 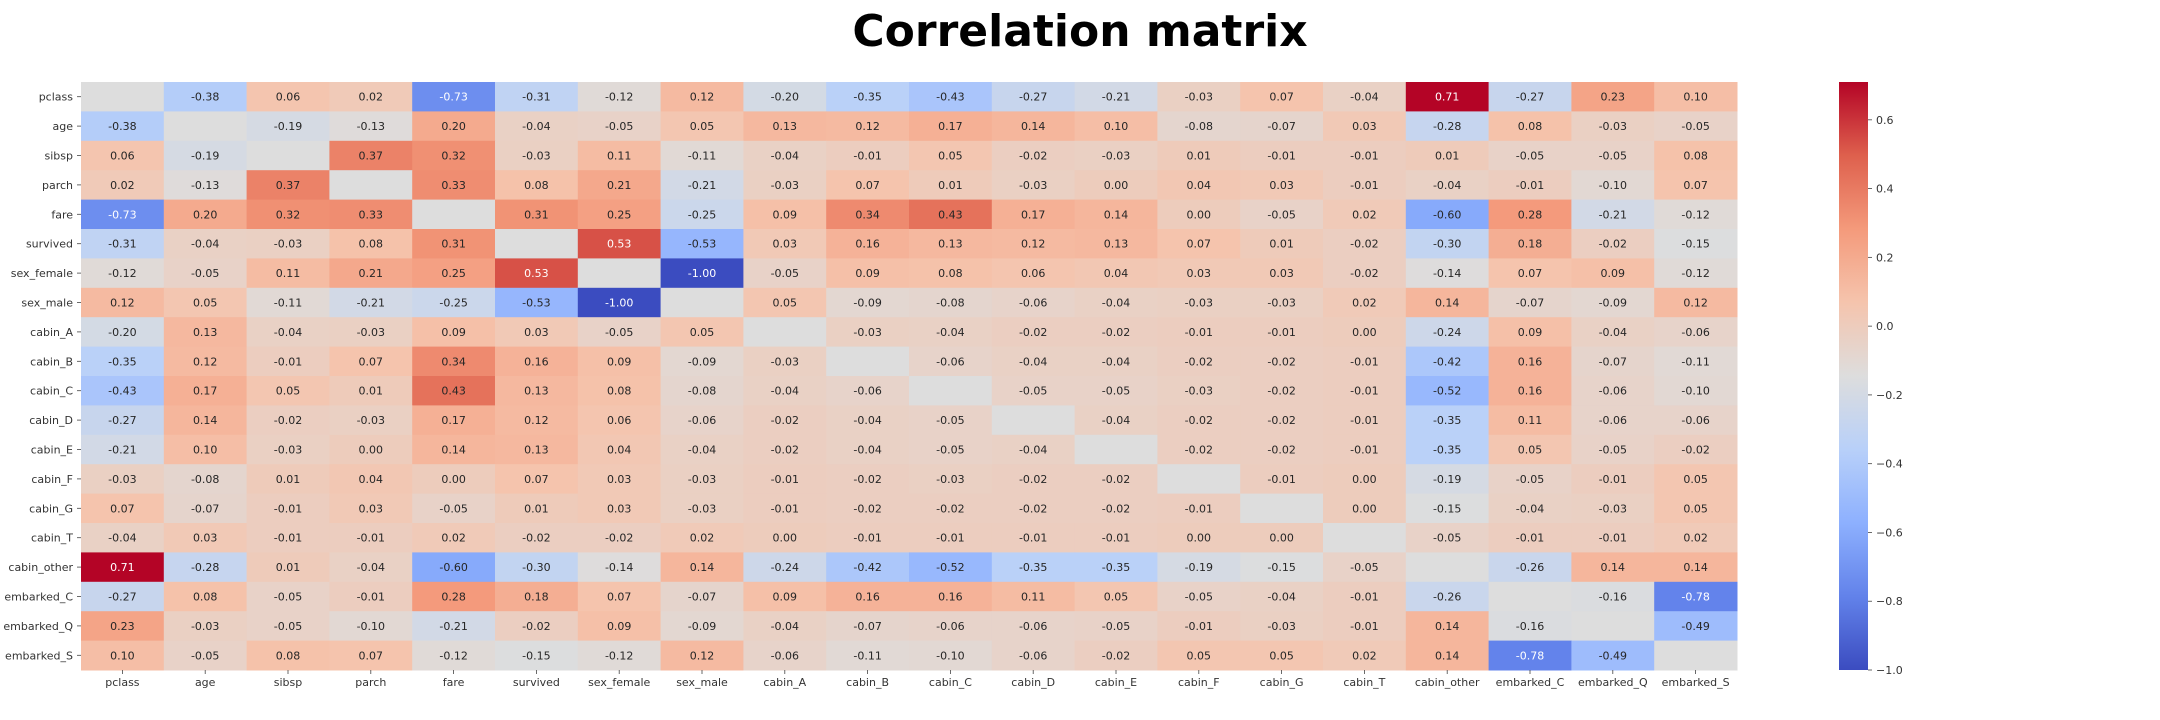 I want to click on row-tick-label: cabin_other, so click(x=40, y=567).